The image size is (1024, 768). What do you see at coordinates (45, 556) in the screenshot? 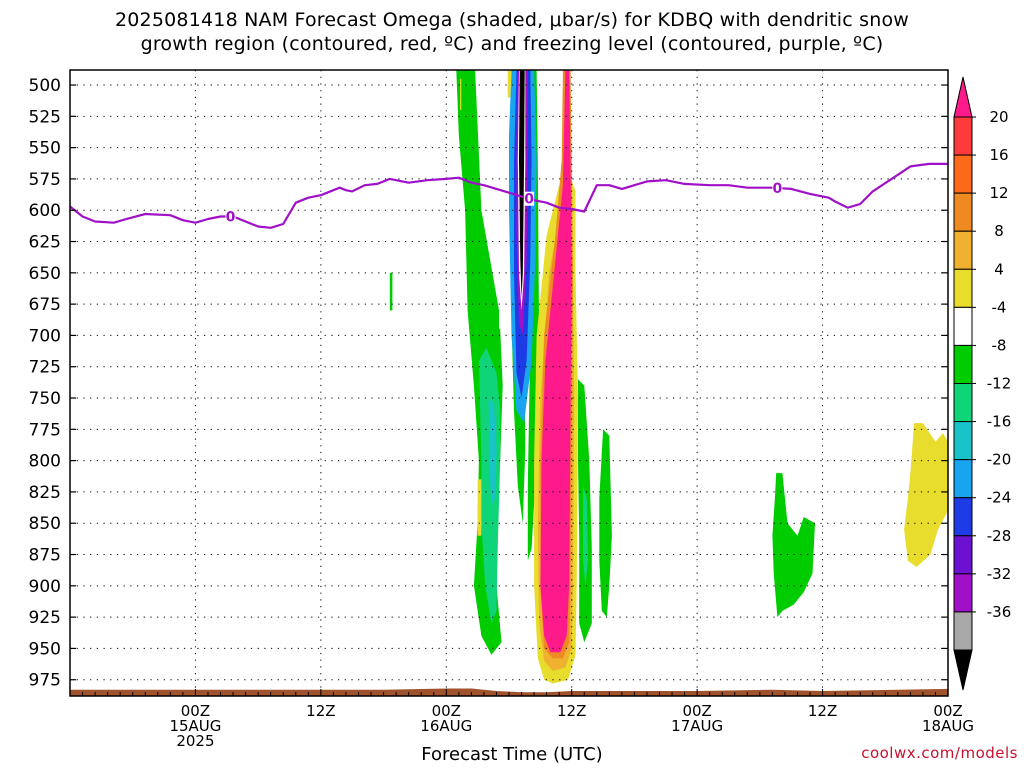
I see `y-tick-label-875: 875` at bounding box center [45, 556].